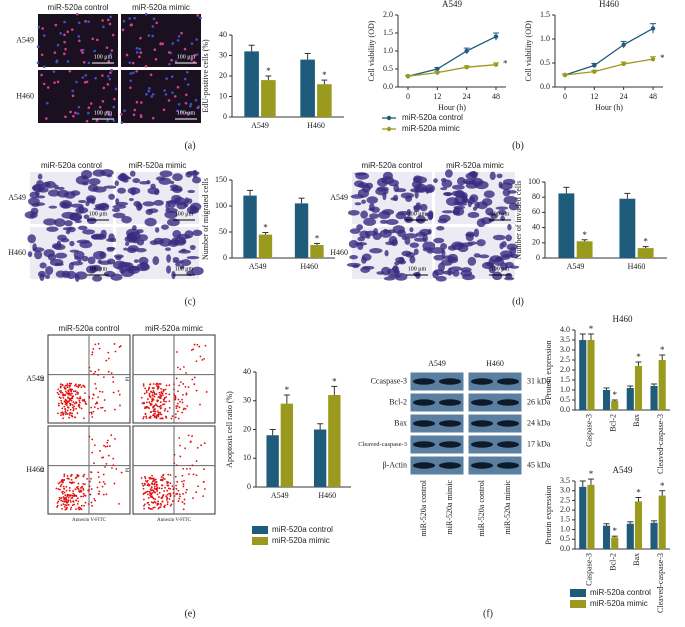 The image size is (685, 627). Describe the element at coordinates (17, 197) in the screenshot. I see `row-label: A549` at that location.